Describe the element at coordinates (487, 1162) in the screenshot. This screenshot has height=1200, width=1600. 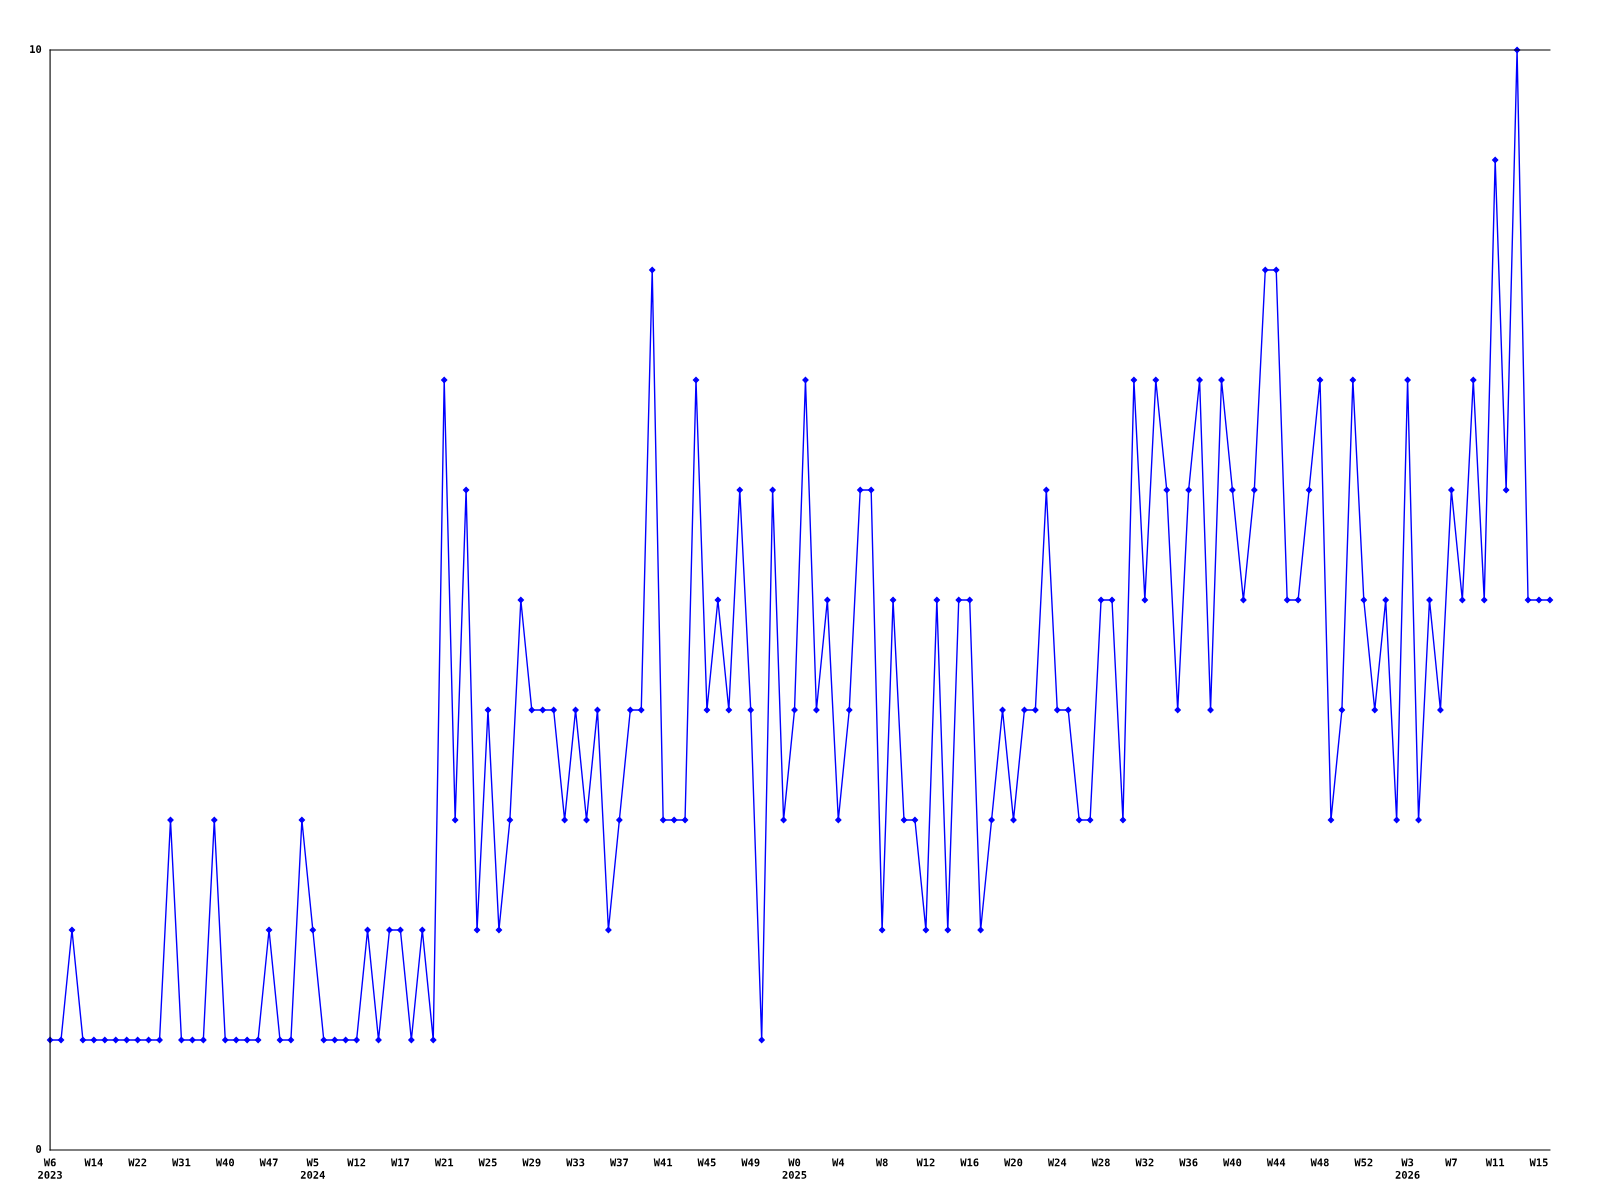
I see `x-tick-label: W25` at that location.